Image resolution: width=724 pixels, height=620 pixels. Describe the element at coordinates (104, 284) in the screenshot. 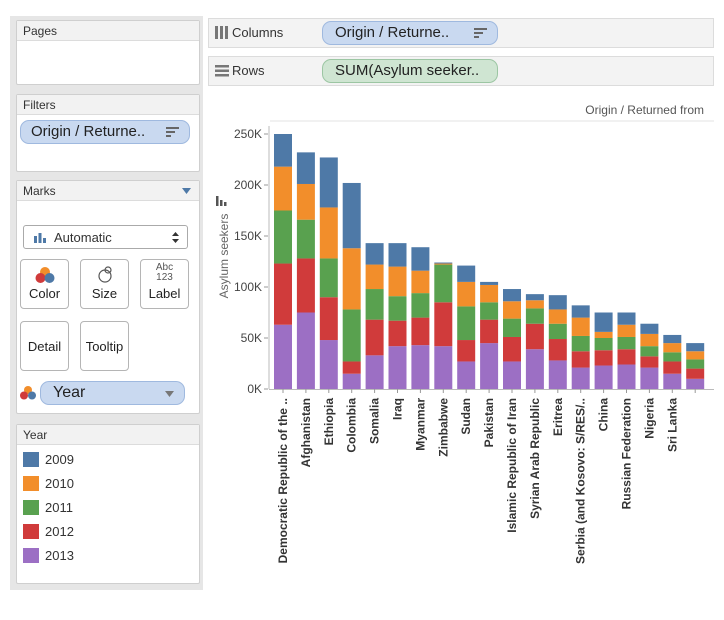

I see `size-button: Size` at that location.